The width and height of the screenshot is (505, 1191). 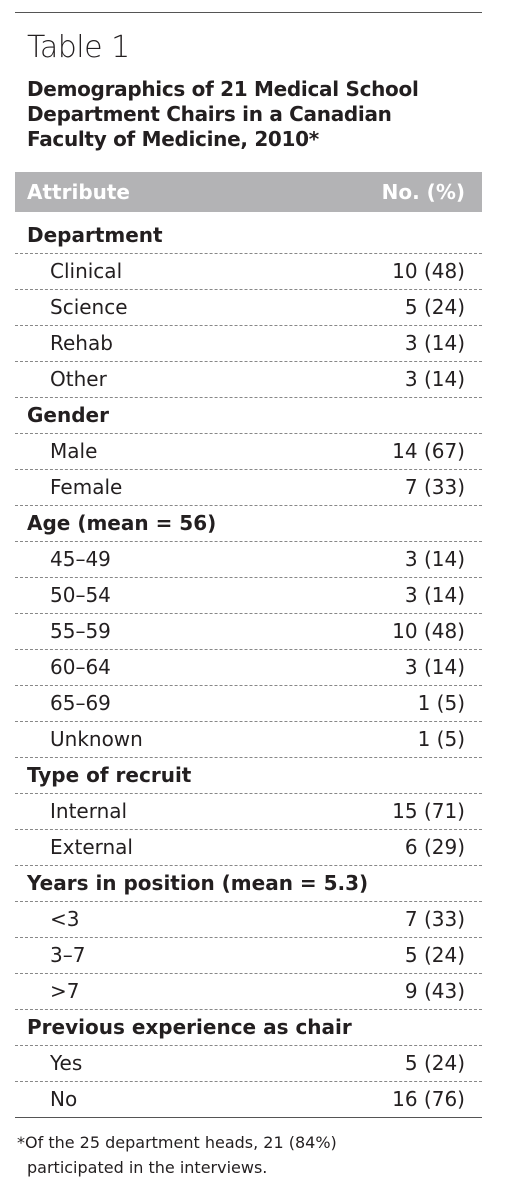 What do you see at coordinates (248, 380) in the screenshot?
I see `table-row: Other 3 (14)` at bounding box center [248, 380].